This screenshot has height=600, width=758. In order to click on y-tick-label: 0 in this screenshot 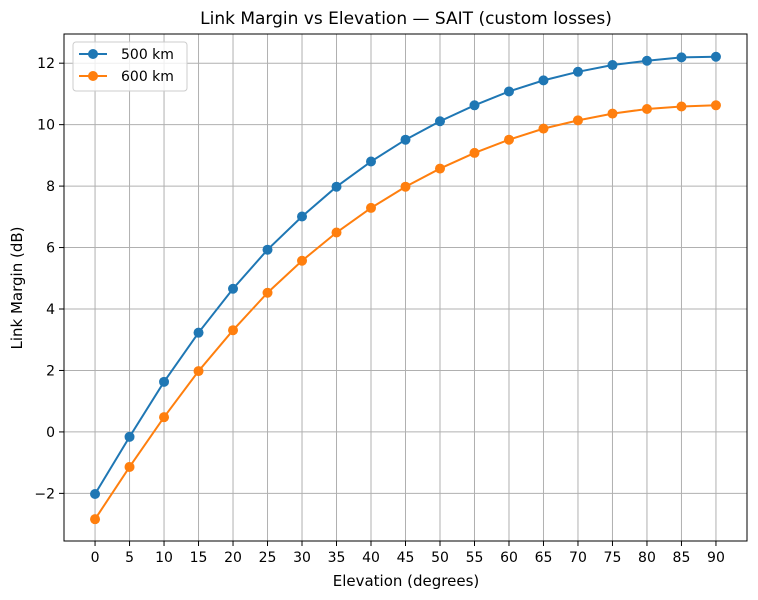, I will do `click(50, 433)`.